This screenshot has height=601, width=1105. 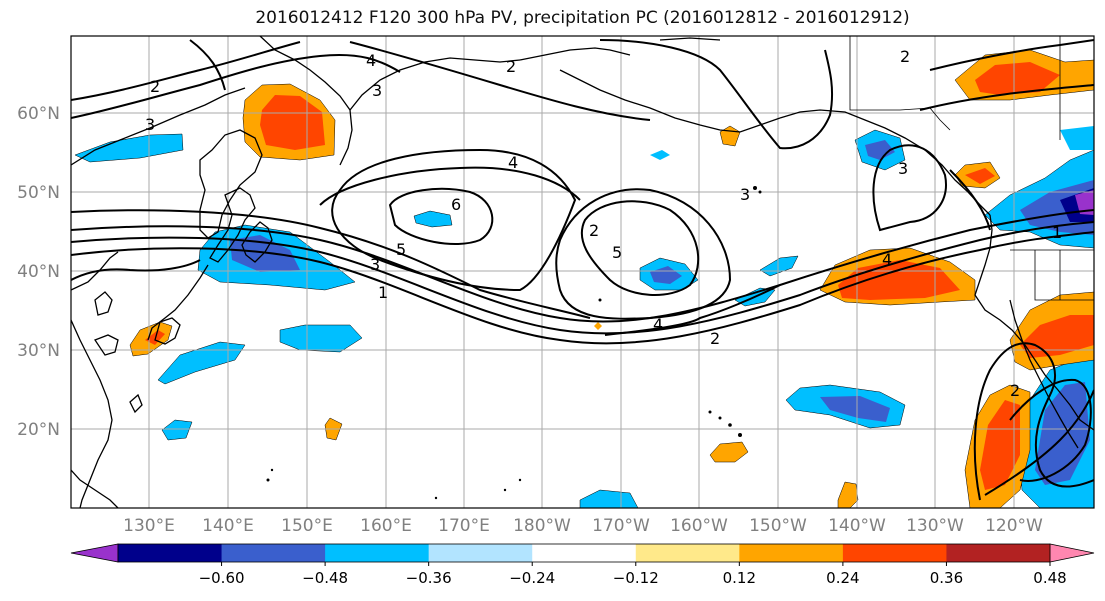 What do you see at coordinates (935, 526) in the screenshot?
I see `lon-label: 130°W` at bounding box center [935, 526].